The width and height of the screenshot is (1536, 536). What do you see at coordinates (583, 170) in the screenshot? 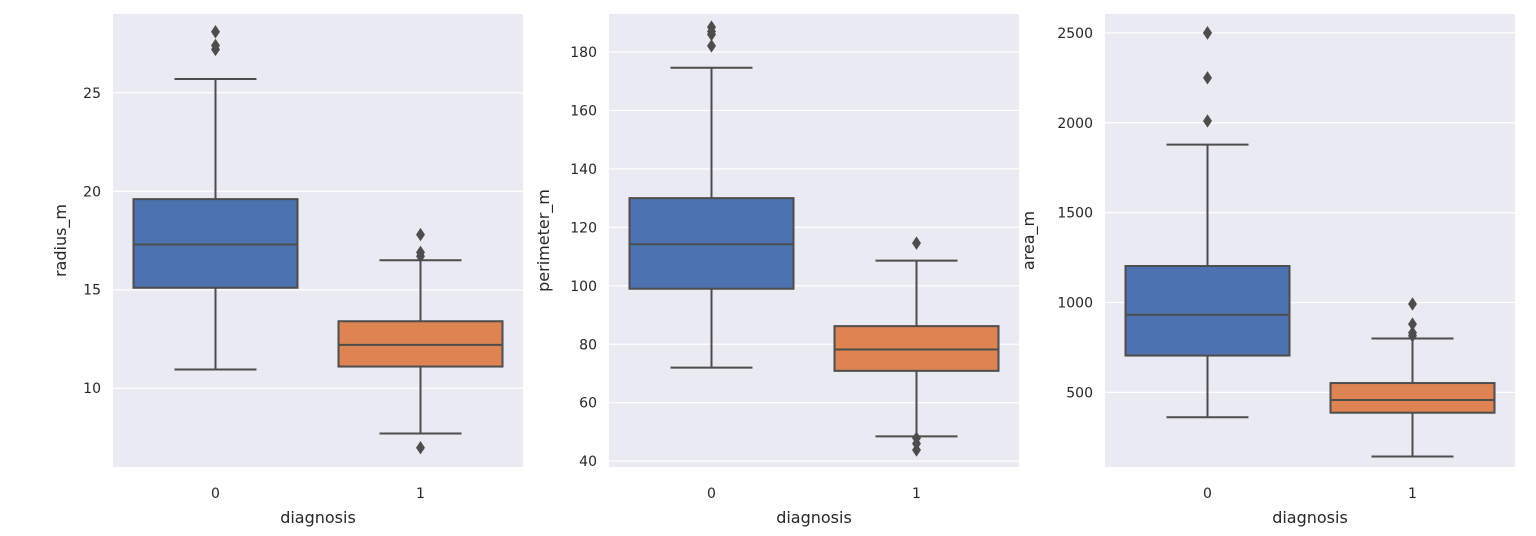
I see `y-tick-label: 140` at bounding box center [583, 170].